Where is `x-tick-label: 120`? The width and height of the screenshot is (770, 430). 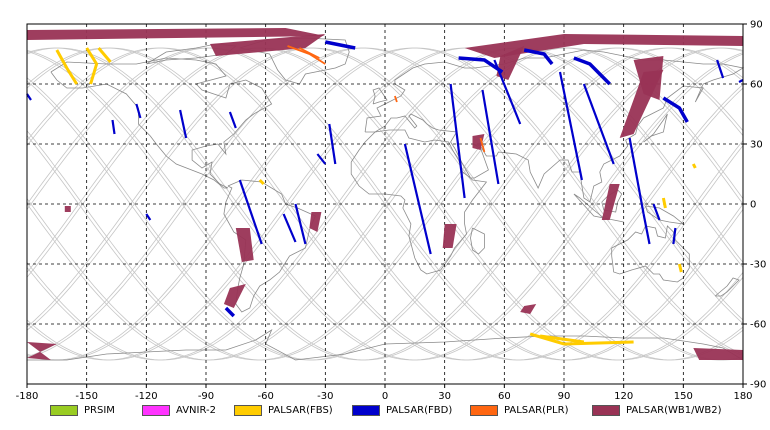
x-tick-label: 120 is located at coordinates (623, 396).